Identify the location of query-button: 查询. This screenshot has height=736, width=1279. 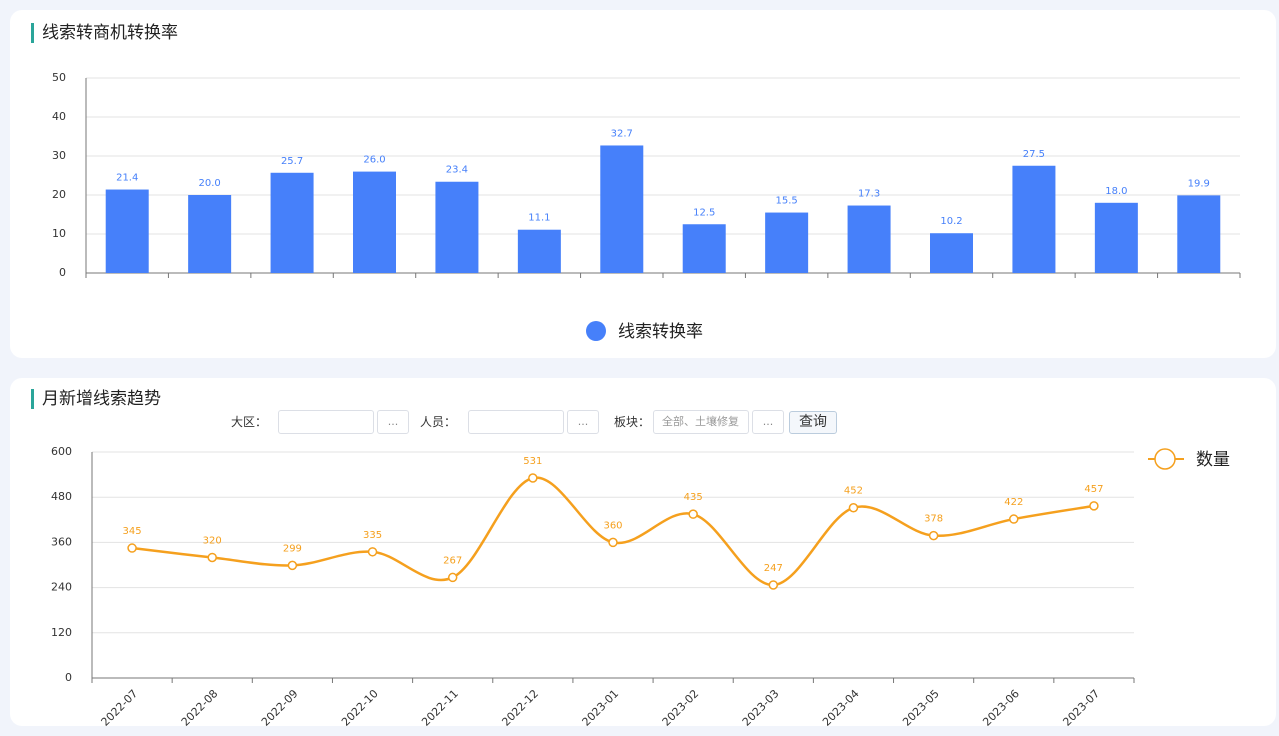
(813, 422).